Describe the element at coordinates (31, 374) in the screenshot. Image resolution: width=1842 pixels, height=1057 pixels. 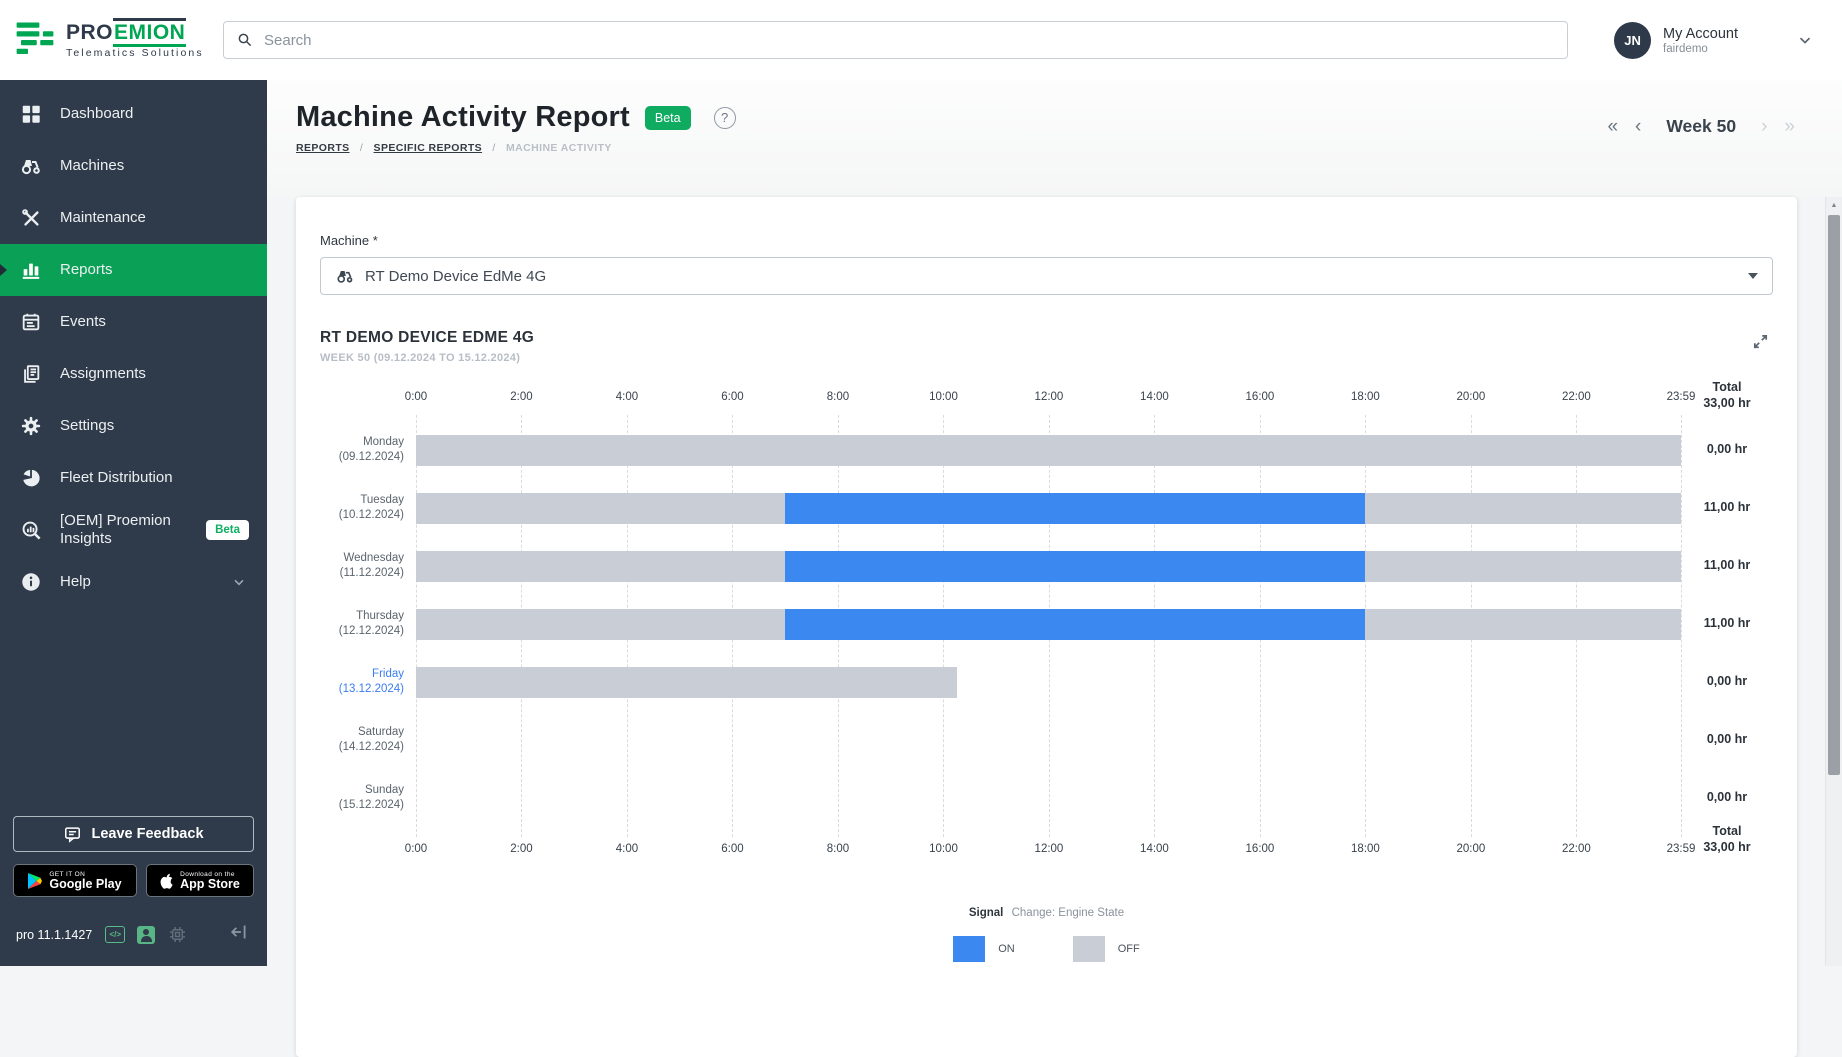
I see `documents-icon` at that location.